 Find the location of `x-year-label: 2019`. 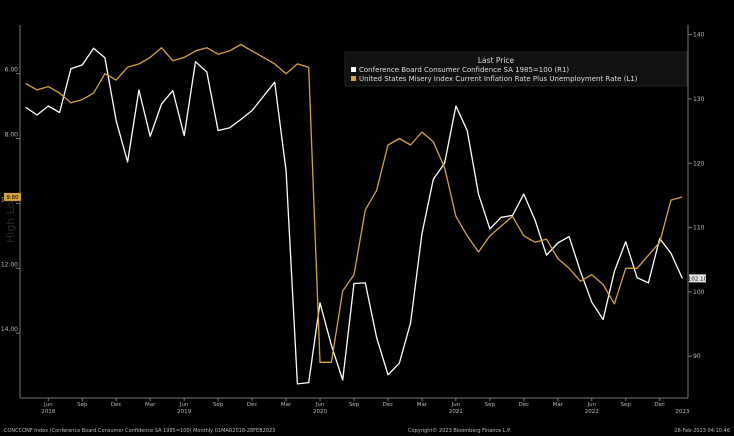

x-year-label: 2019 is located at coordinates (184, 412).